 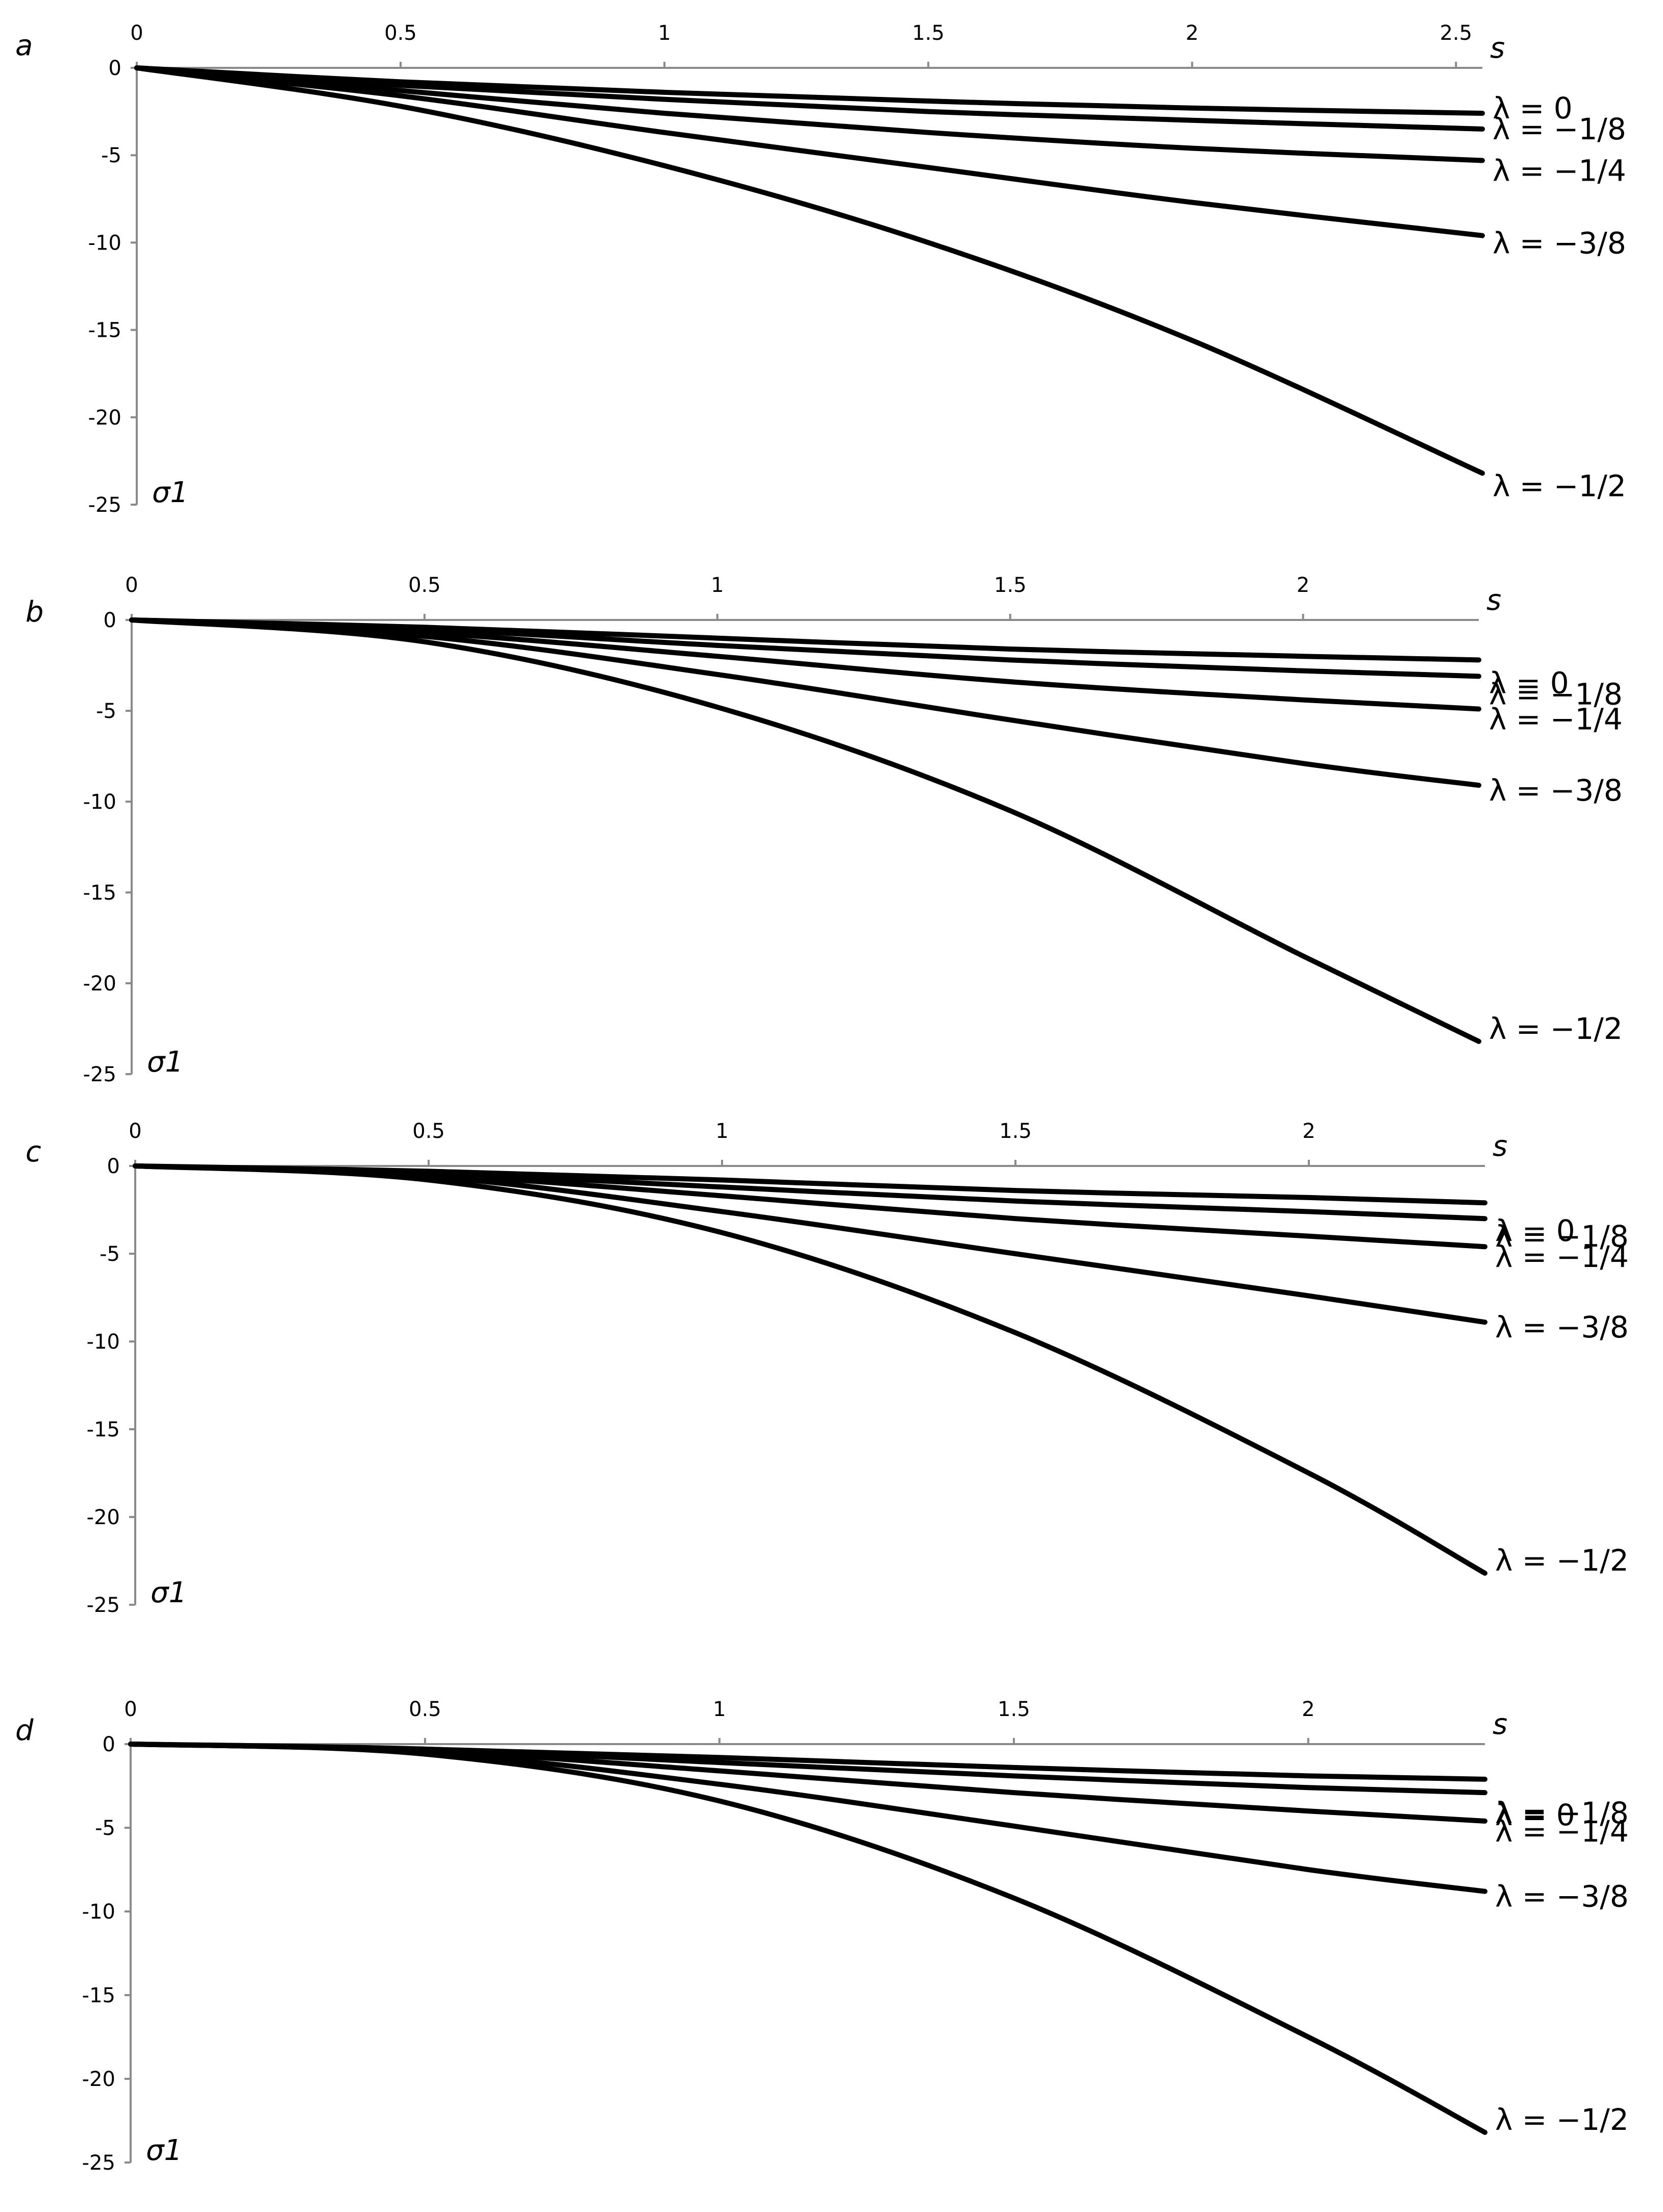 What do you see at coordinates (24, 45) in the screenshot?
I see `panel-label: a` at bounding box center [24, 45].